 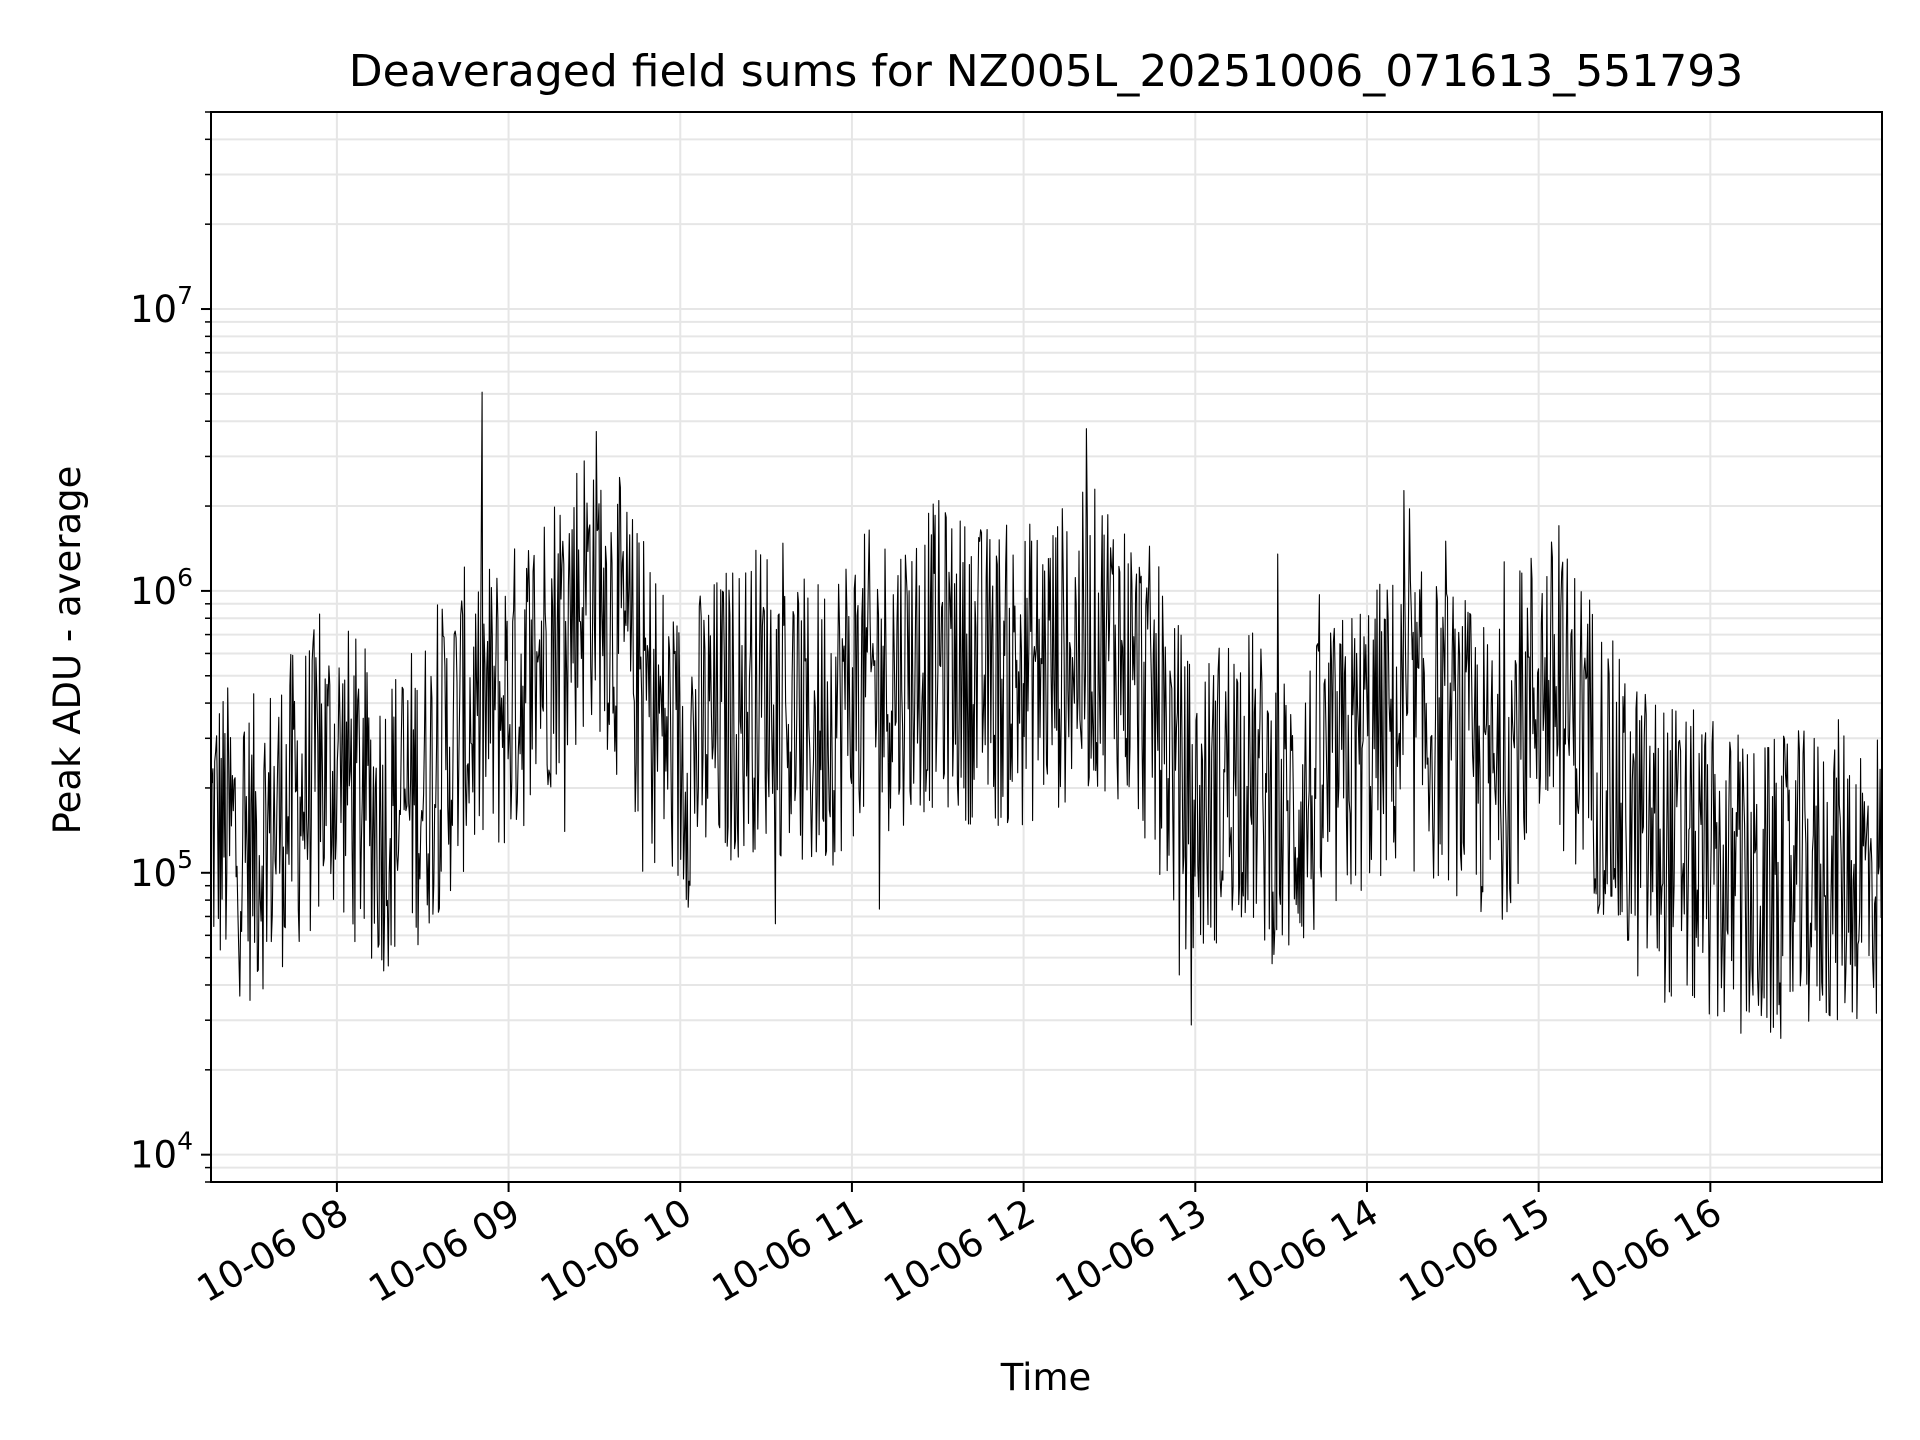 I want to click on x-axis-label: Time, so click(x=1046, y=1377).